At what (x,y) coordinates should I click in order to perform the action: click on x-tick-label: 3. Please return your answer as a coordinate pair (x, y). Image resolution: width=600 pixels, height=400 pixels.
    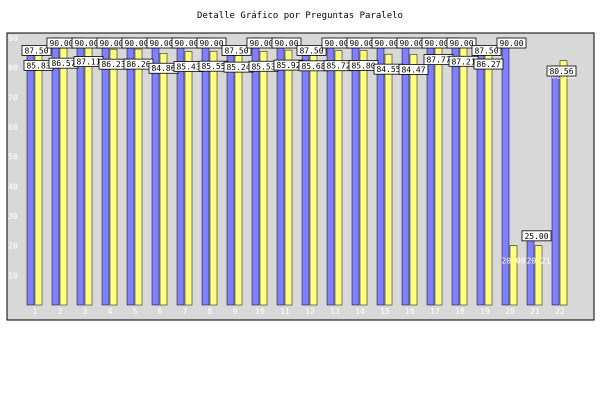
    Looking at the image, I should click on (85, 311).